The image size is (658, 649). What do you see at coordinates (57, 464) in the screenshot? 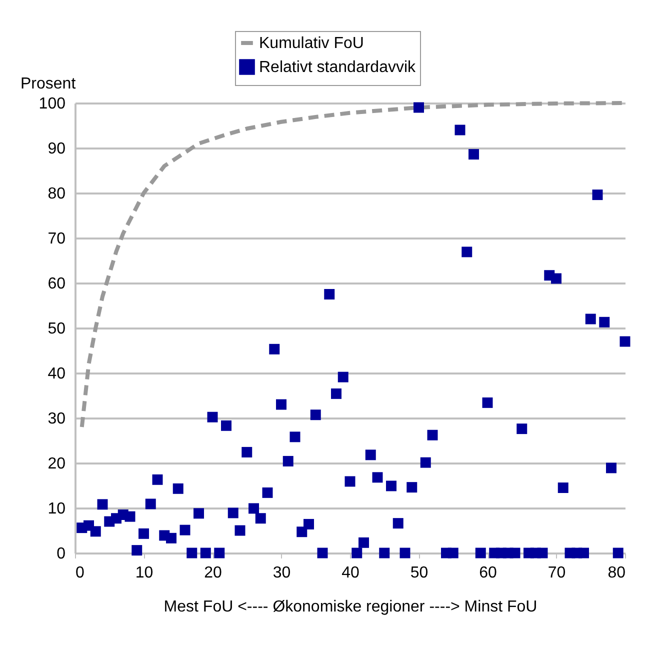
I see `y-tick-label: 20` at bounding box center [57, 464].